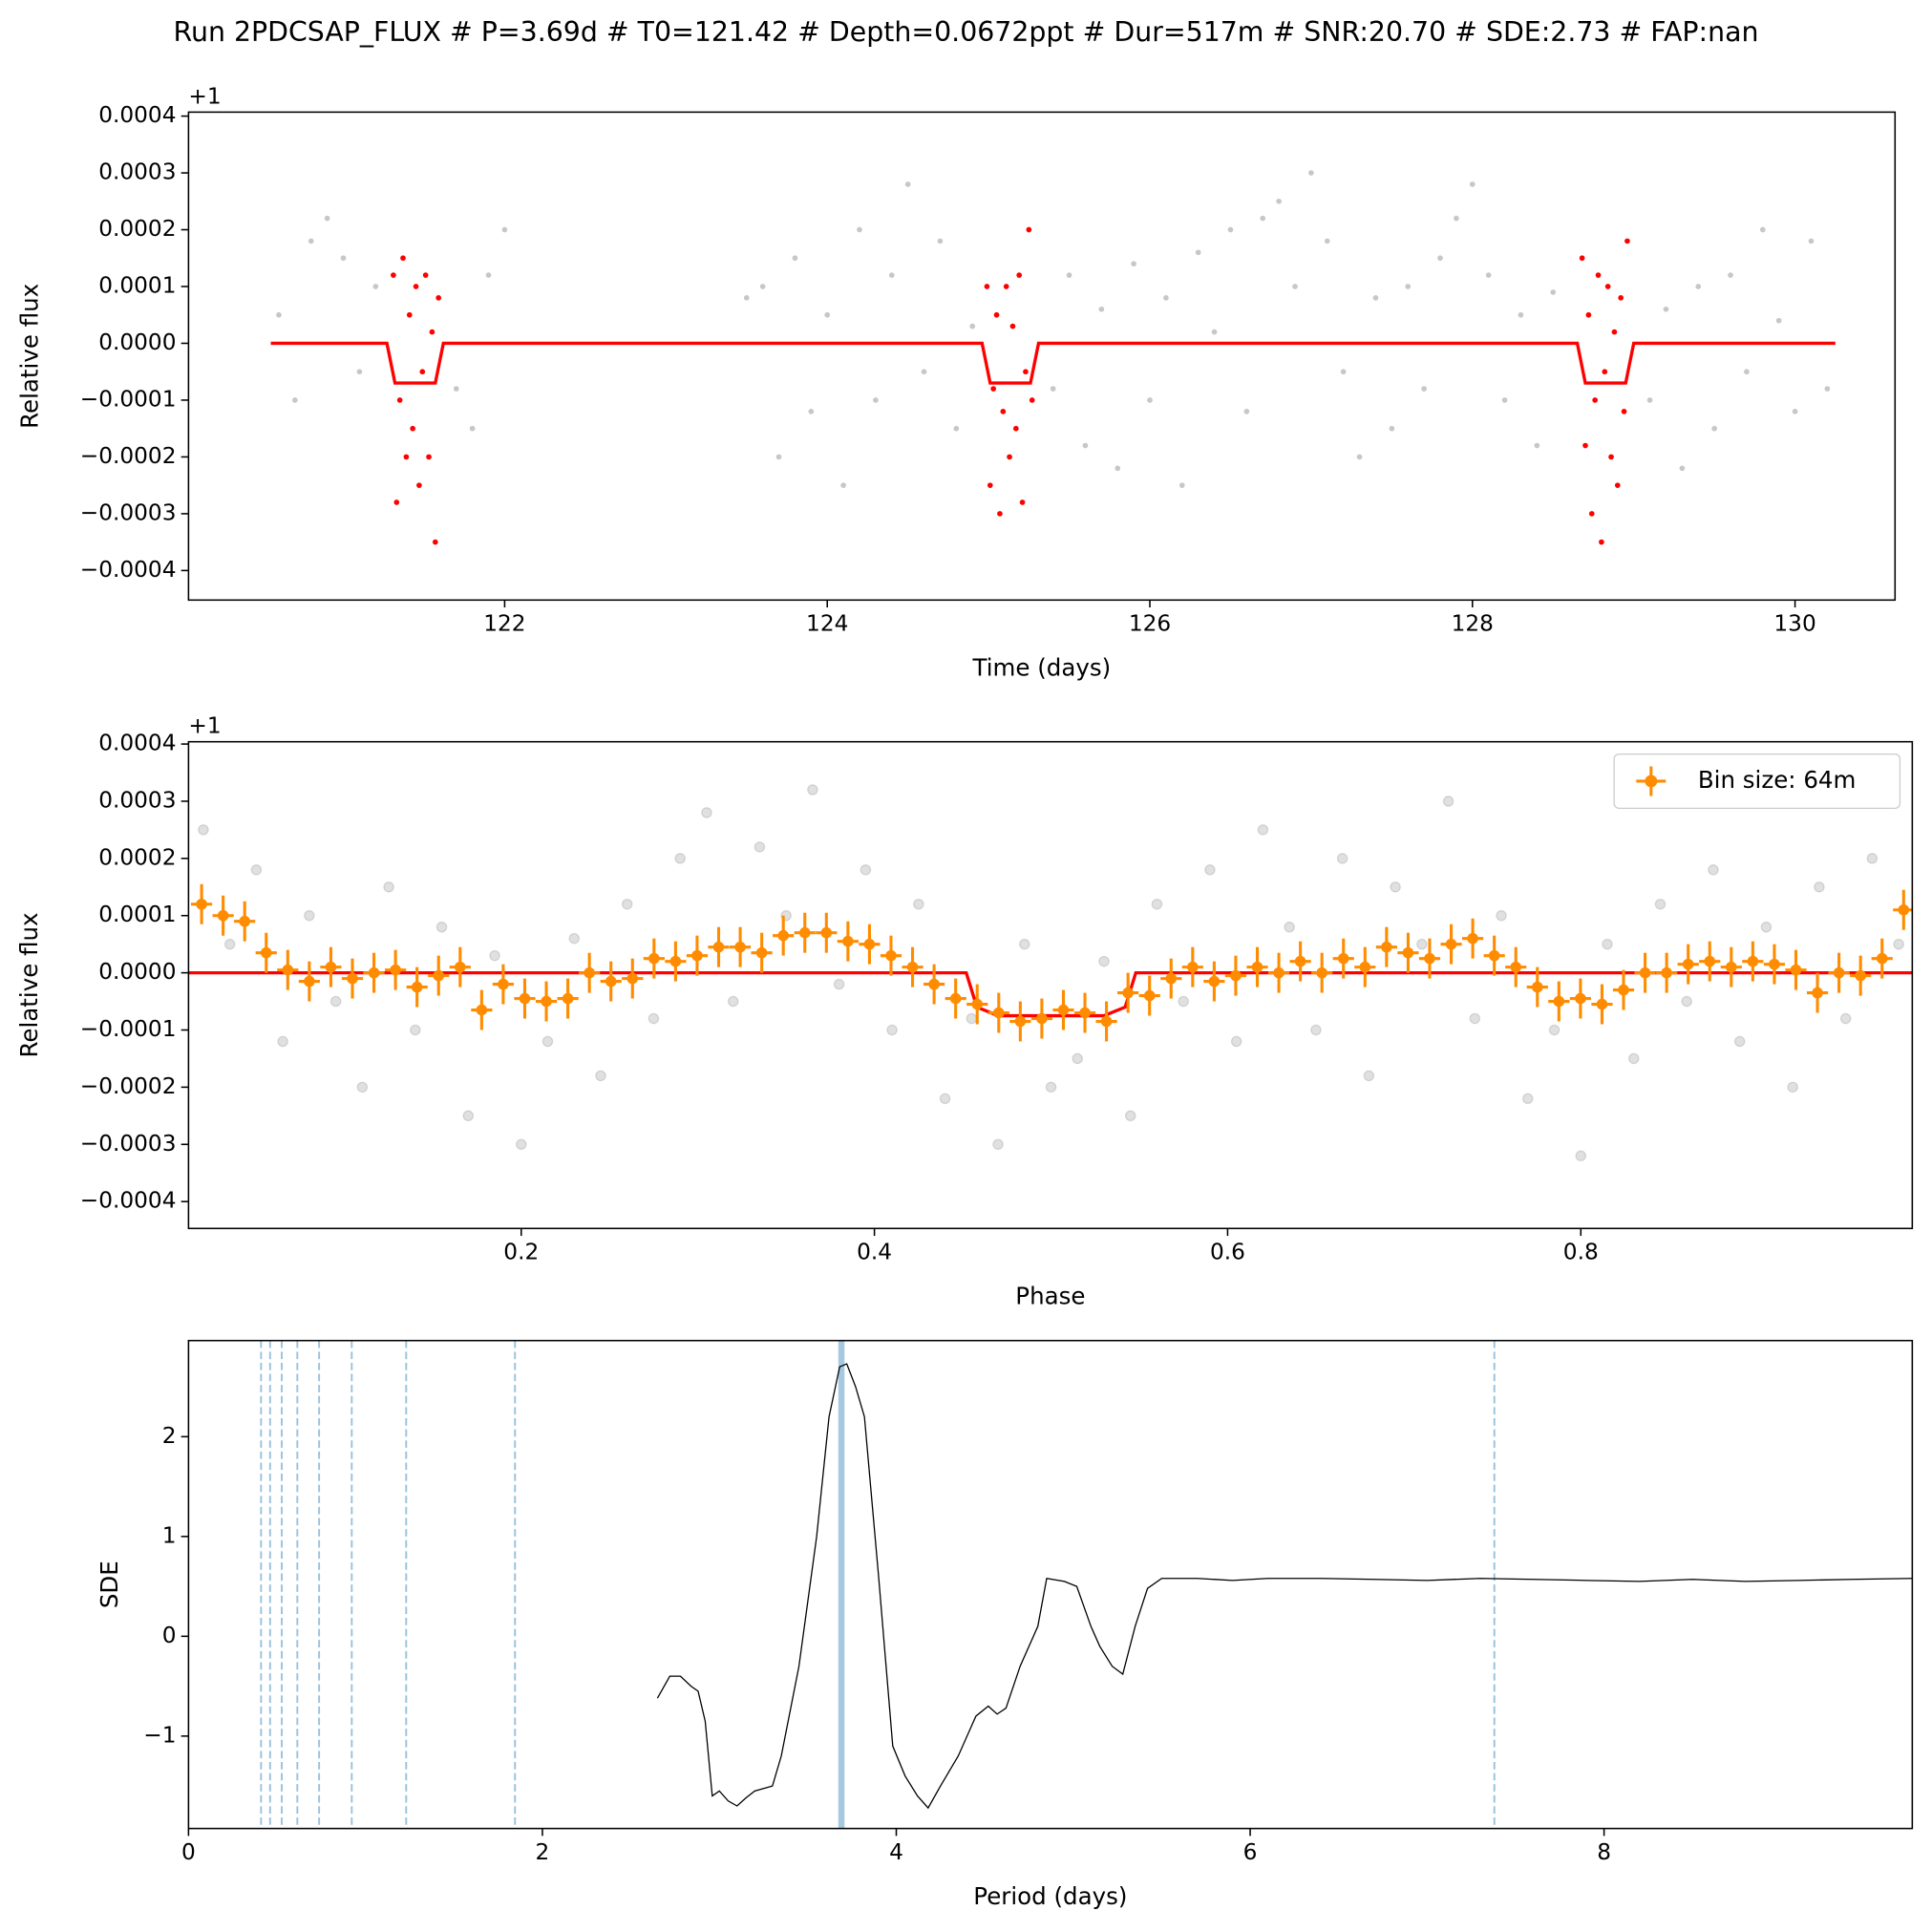 The height and width of the screenshot is (1932, 1932). Describe the element at coordinates (1041, 668) in the screenshot. I see `x-axis-label: Time (days)` at that location.